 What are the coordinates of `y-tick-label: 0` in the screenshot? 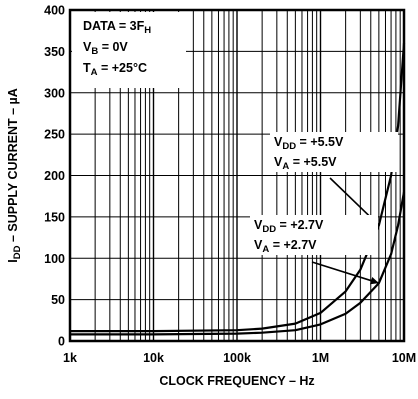 It's located at (61, 342).